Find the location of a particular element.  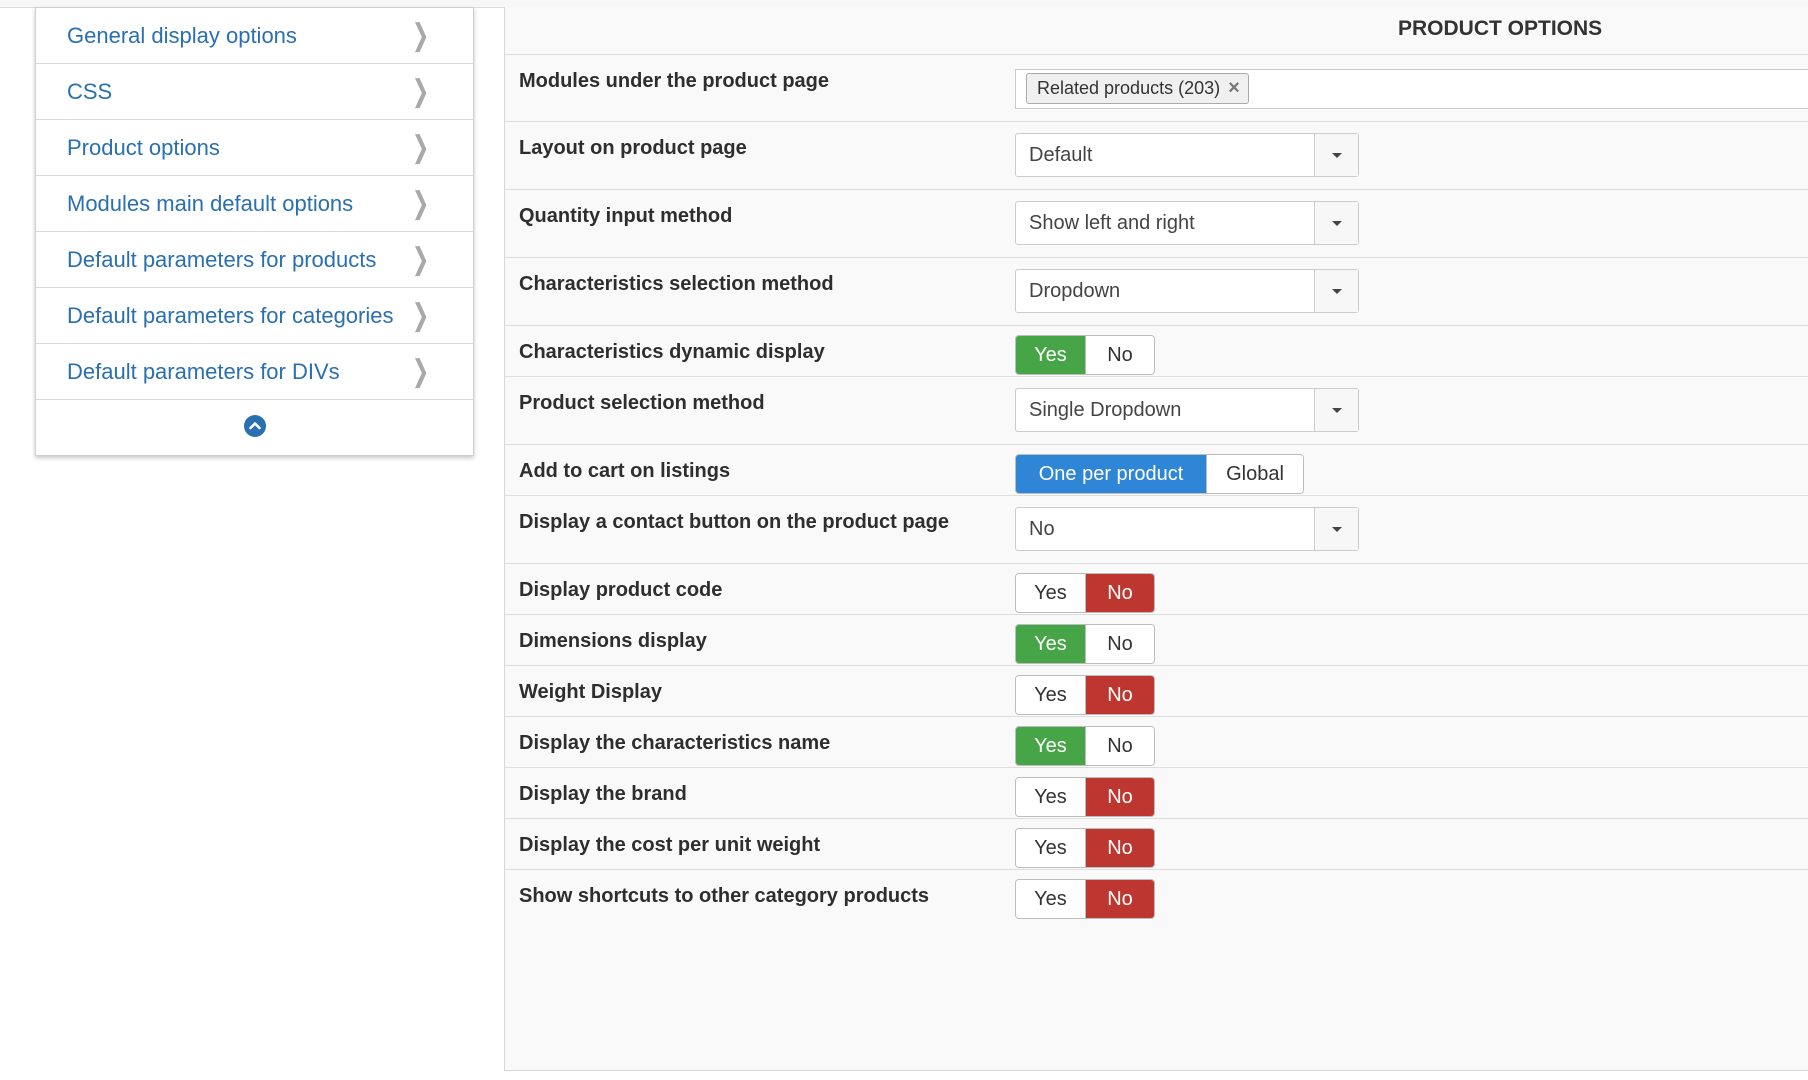

row-characteristics-dynamic-display: Characteristics dynamic display Yes No is located at coordinates (1156, 351).